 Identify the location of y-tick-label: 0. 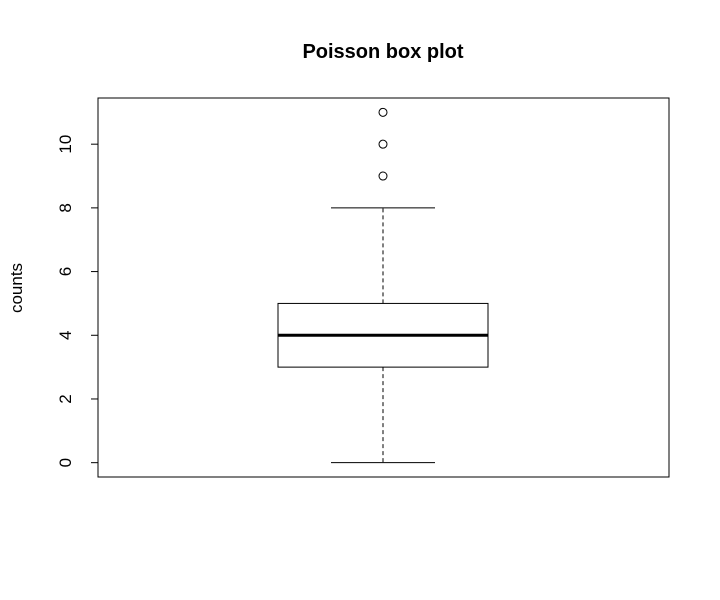
(65, 462).